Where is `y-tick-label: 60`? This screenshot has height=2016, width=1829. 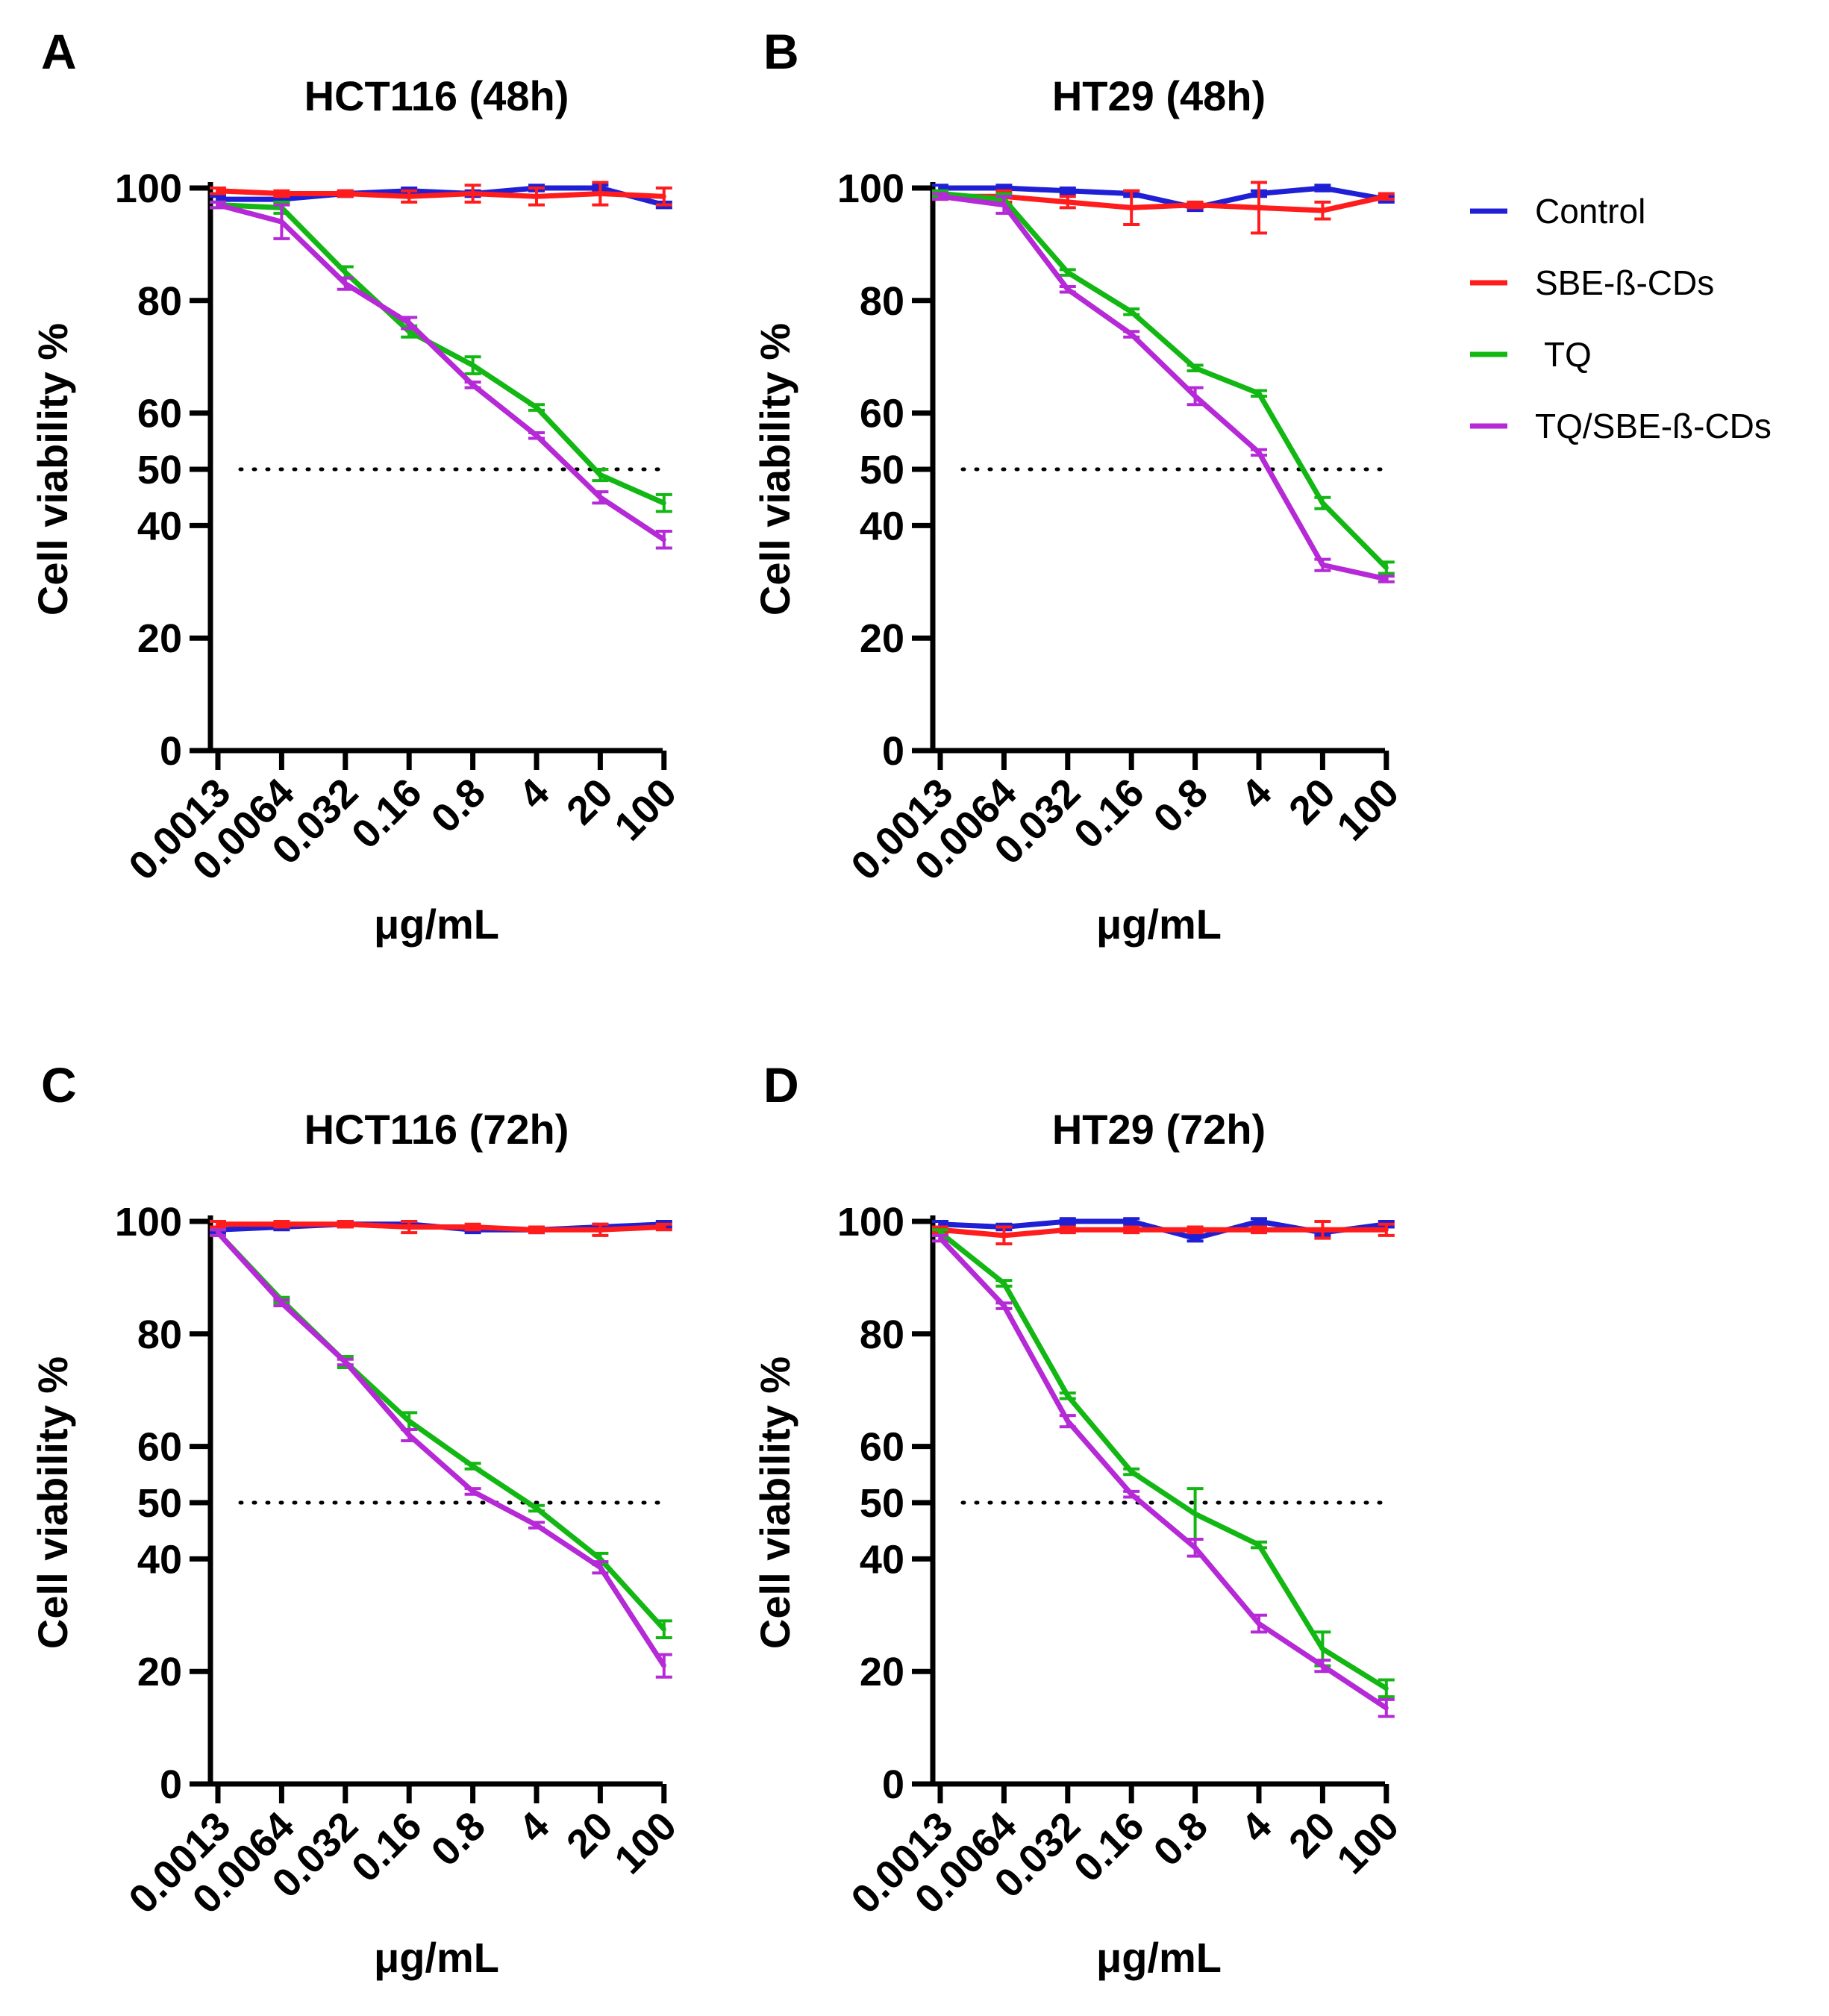
y-tick-label: 60 is located at coordinates (159, 1447).